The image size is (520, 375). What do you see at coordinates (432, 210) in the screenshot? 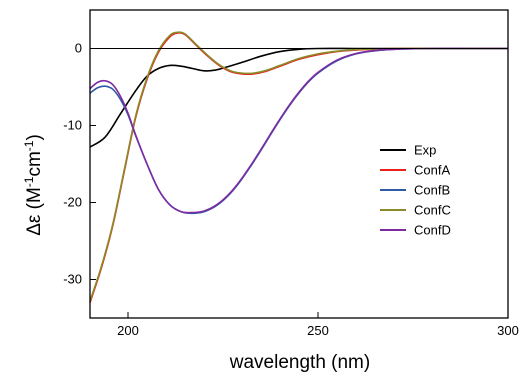
I see `legend-label-confc: ConfC` at bounding box center [432, 210].